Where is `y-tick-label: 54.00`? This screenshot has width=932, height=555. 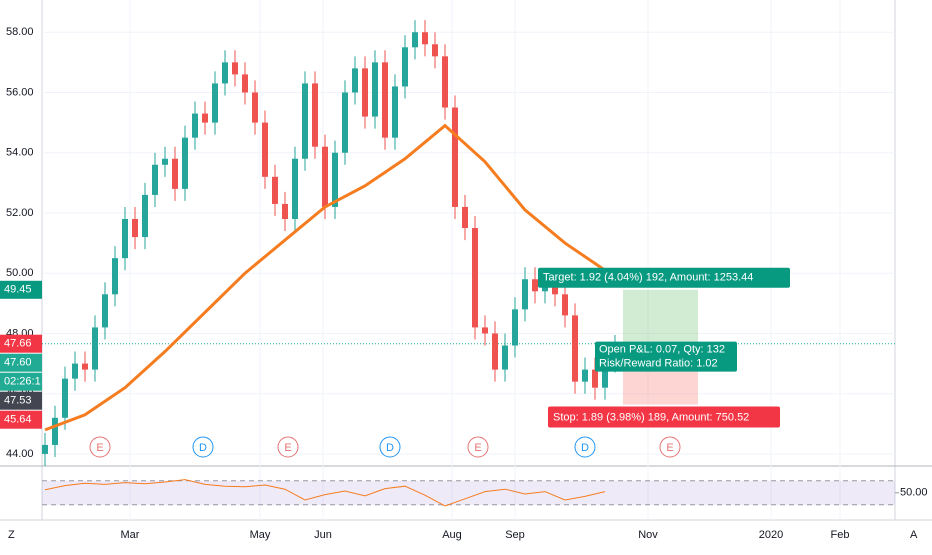 y-tick-label: 54.00 is located at coordinates (20, 153).